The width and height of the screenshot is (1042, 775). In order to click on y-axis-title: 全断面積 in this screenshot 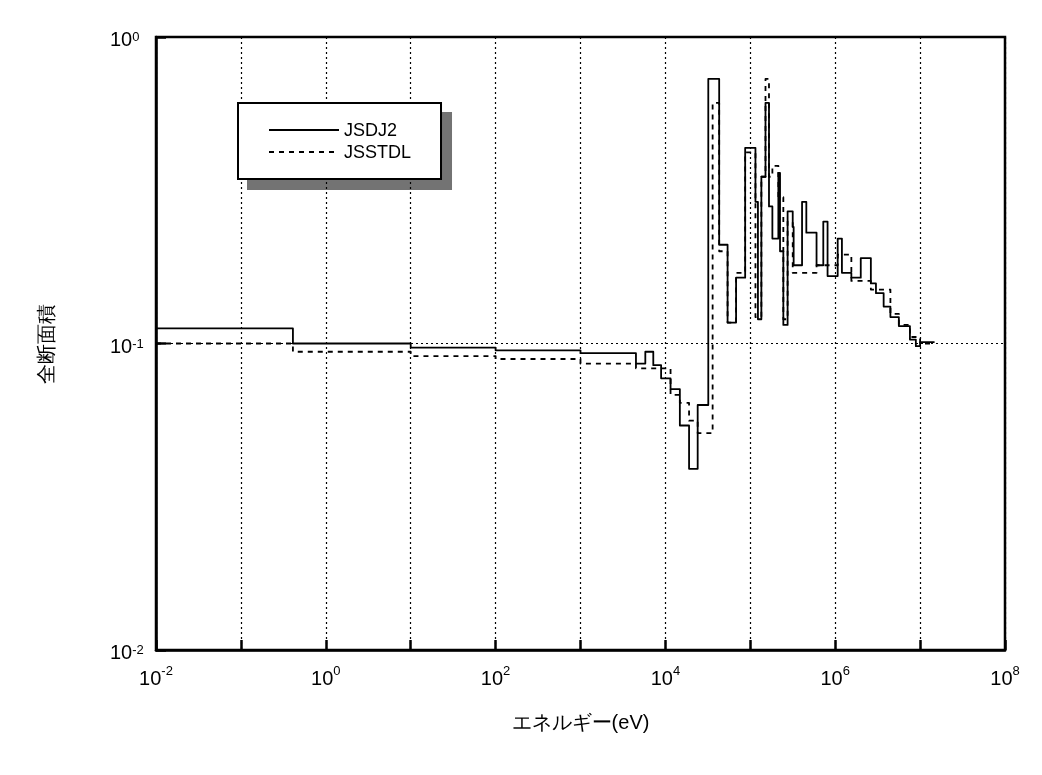, I will do `click(46, 343)`.